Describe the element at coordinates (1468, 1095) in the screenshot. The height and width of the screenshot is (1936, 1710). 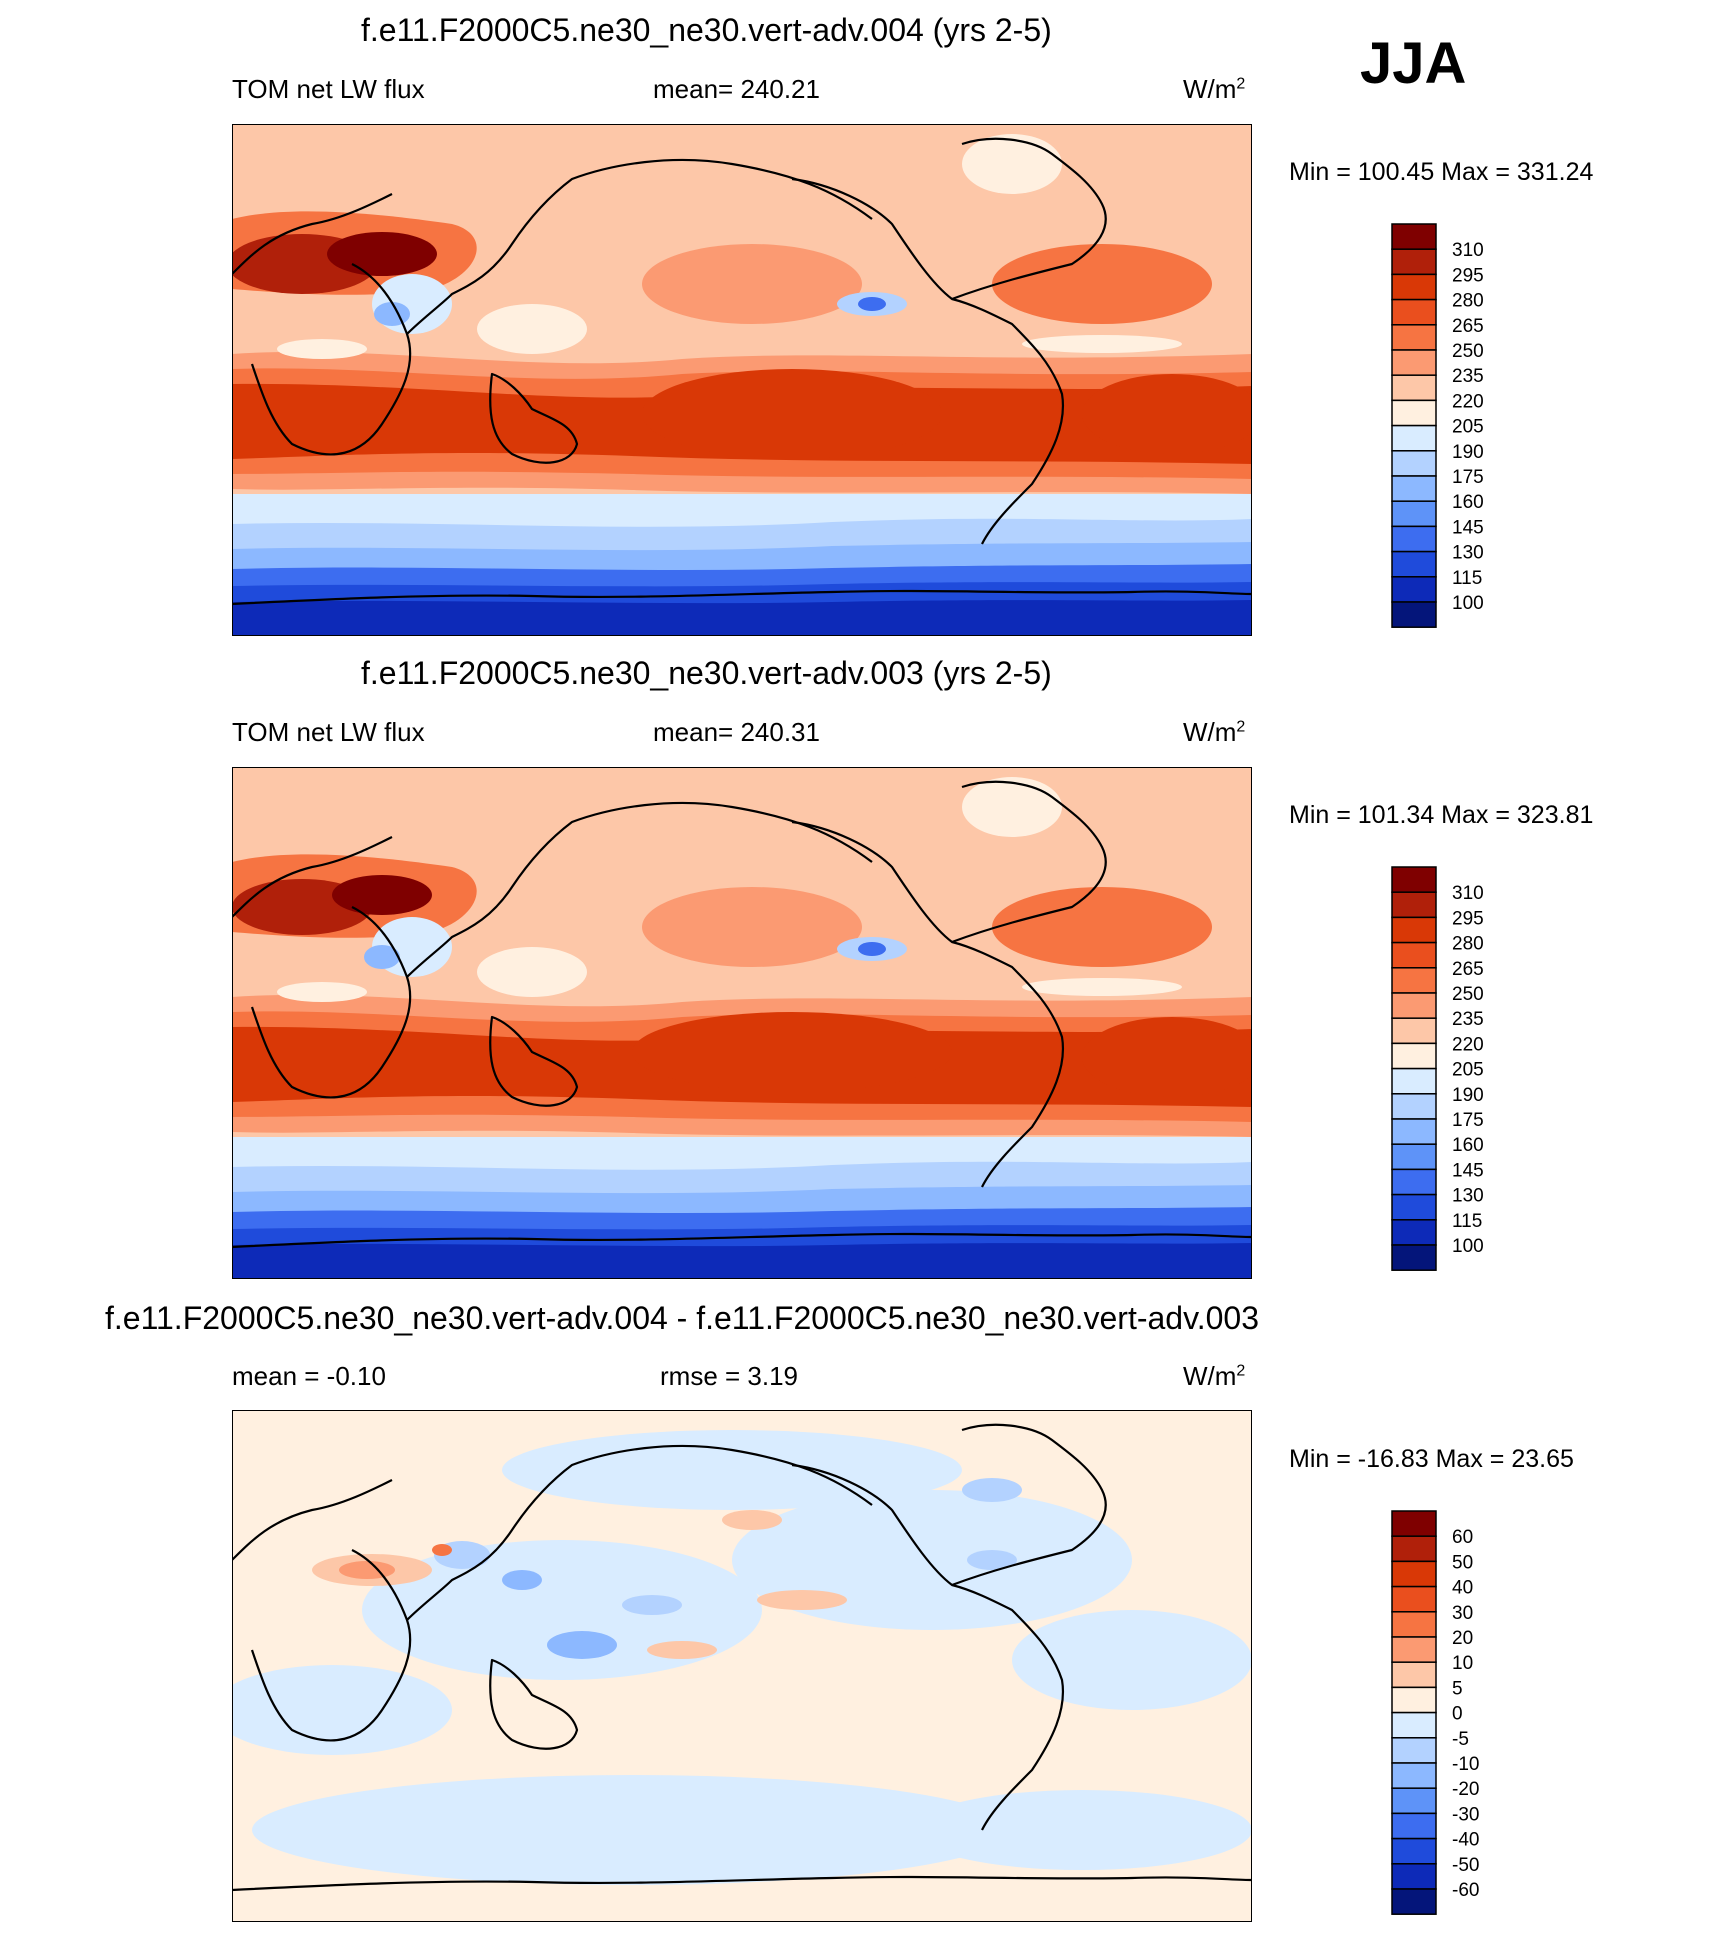
I see `colorbar-tick-label: 190` at that location.